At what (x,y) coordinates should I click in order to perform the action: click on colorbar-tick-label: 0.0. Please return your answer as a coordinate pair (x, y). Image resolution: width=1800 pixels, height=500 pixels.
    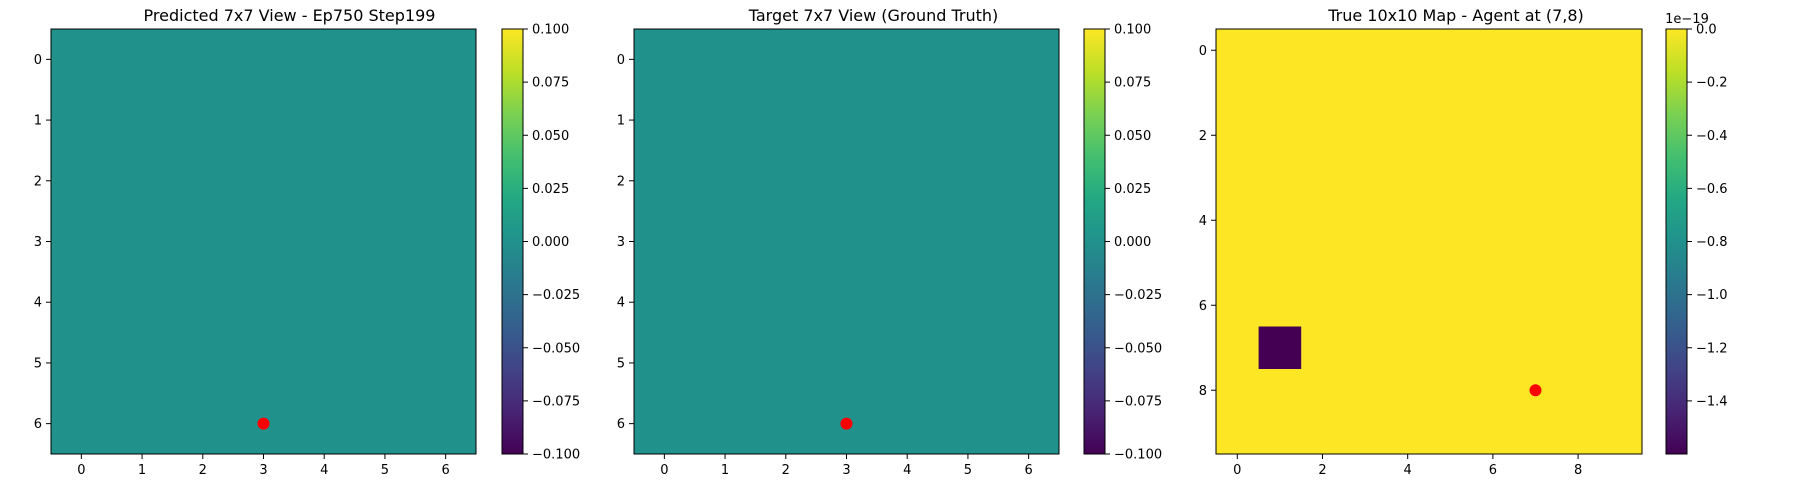
    Looking at the image, I should click on (1706, 30).